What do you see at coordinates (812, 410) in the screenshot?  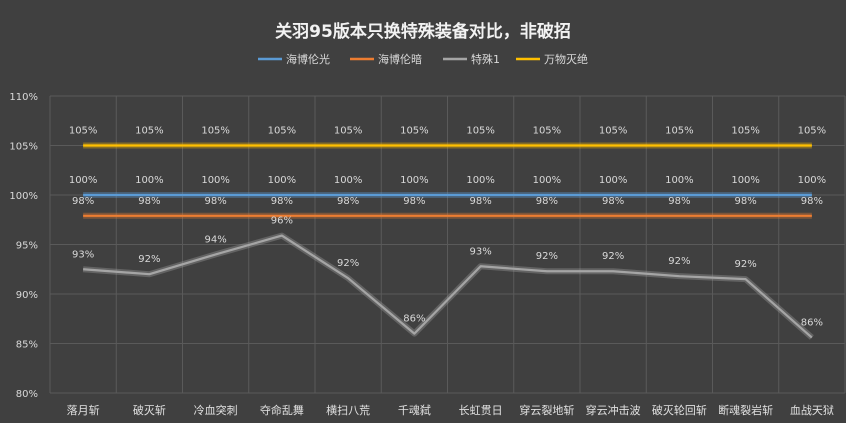 I see `x-tick-label: 血战天狱` at bounding box center [812, 410].